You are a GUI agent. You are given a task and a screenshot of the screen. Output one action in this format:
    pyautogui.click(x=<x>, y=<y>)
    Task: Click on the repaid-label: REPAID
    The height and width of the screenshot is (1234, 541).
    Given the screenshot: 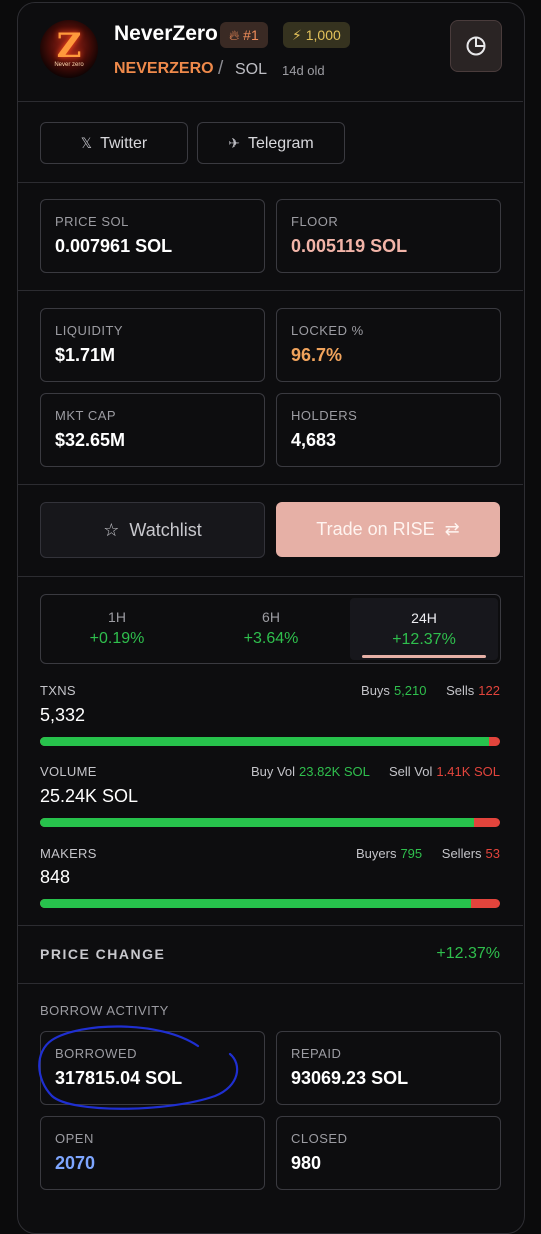 What is the action you would take?
    pyautogui.click(x=316, y=1053)
    